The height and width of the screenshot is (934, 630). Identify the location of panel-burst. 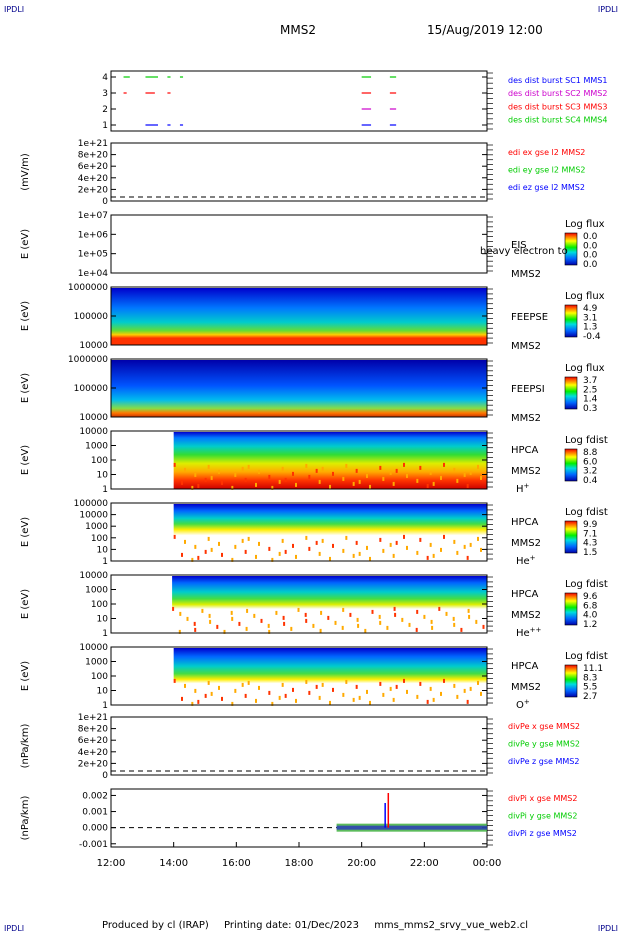
(301, 101).